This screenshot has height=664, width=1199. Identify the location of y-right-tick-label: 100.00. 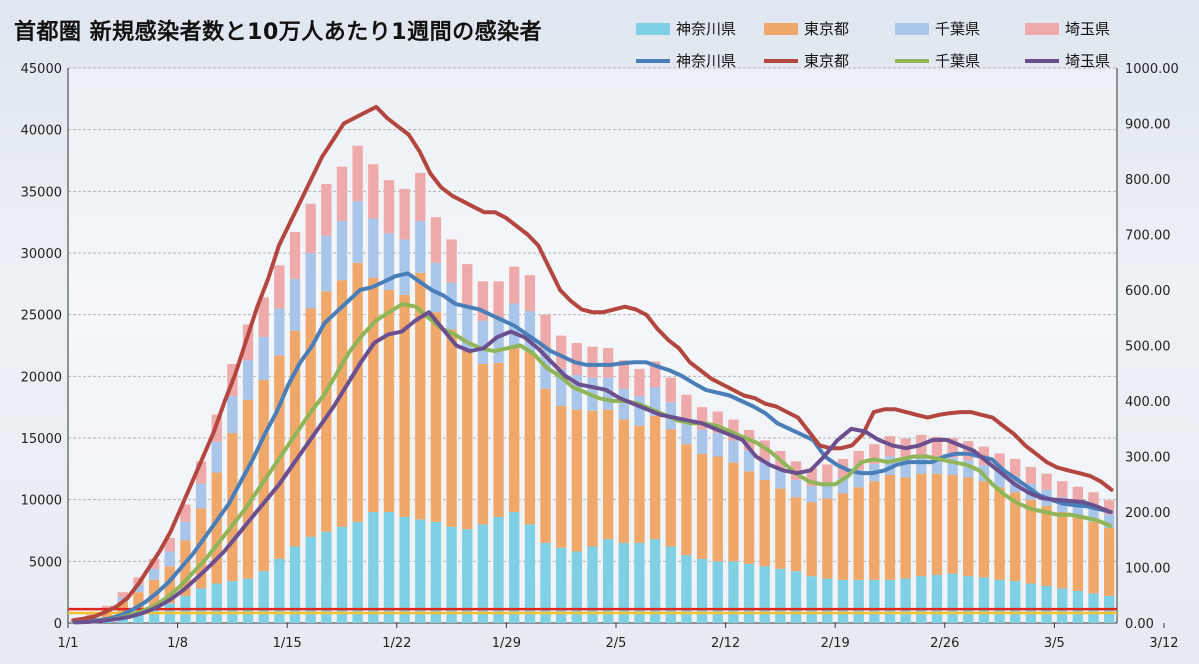
(1148, 569).